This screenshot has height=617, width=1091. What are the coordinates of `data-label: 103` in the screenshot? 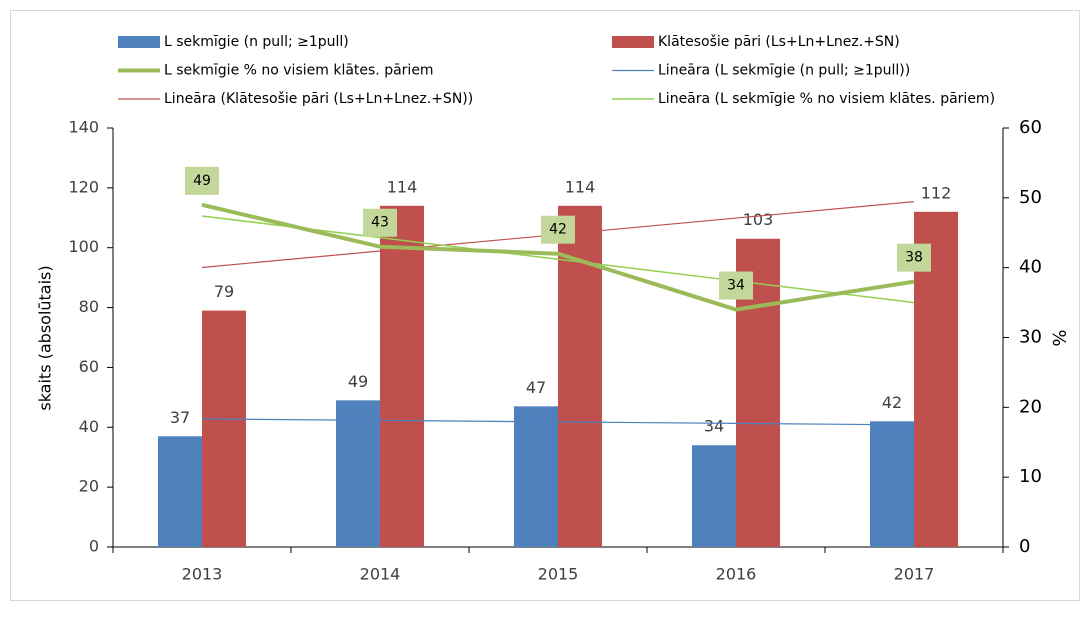 It's located at (758, 219).